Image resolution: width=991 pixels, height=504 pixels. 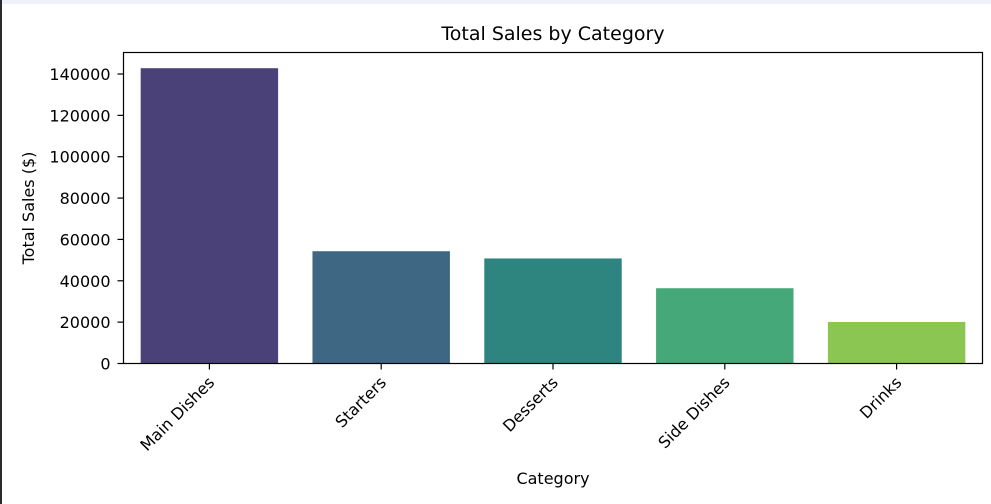 What do you see at coordinates (85, 281) in the screenshot?
I see `y-tick-label: 40000` at bounding box center [85, 281].